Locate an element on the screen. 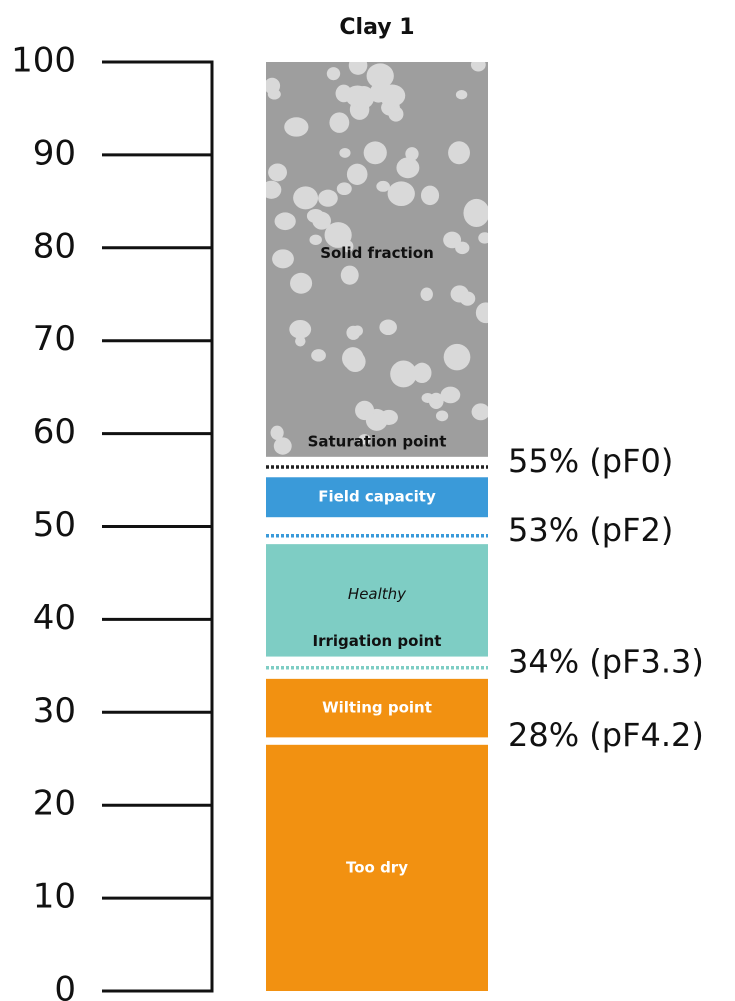  marker-annotation: 55% (pF0) is located at coordinates (590, 461).